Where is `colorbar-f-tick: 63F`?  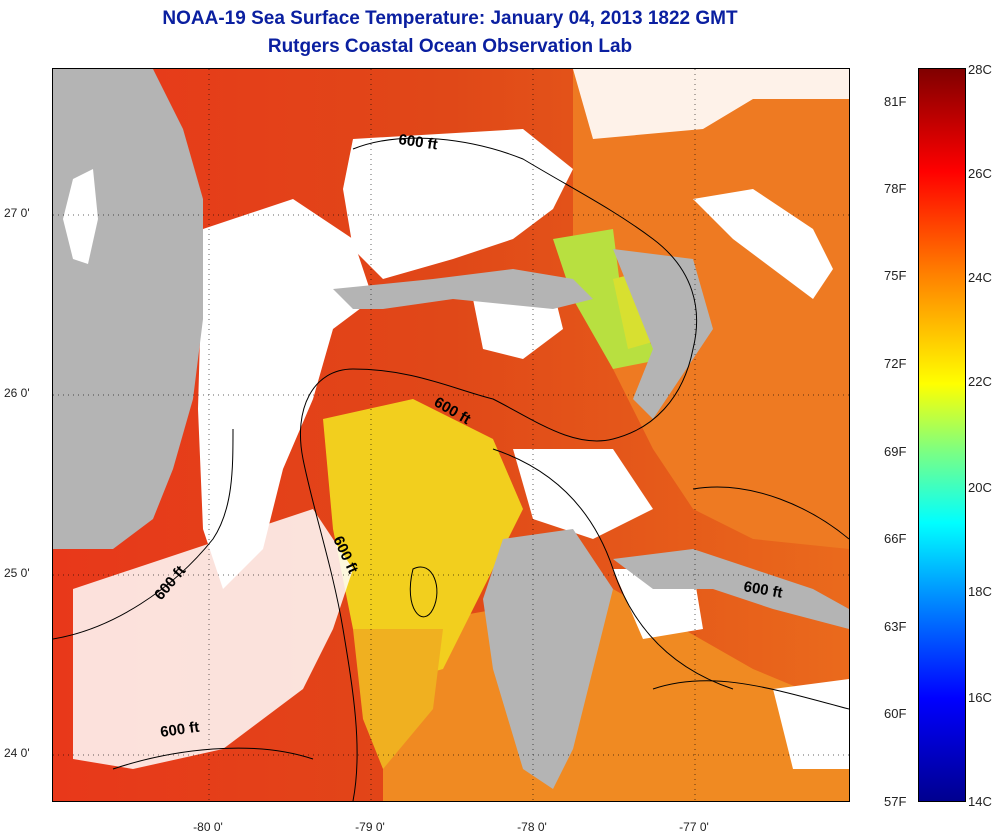 colorbar-f-tick: 63F is located at coordinates (895, 626).